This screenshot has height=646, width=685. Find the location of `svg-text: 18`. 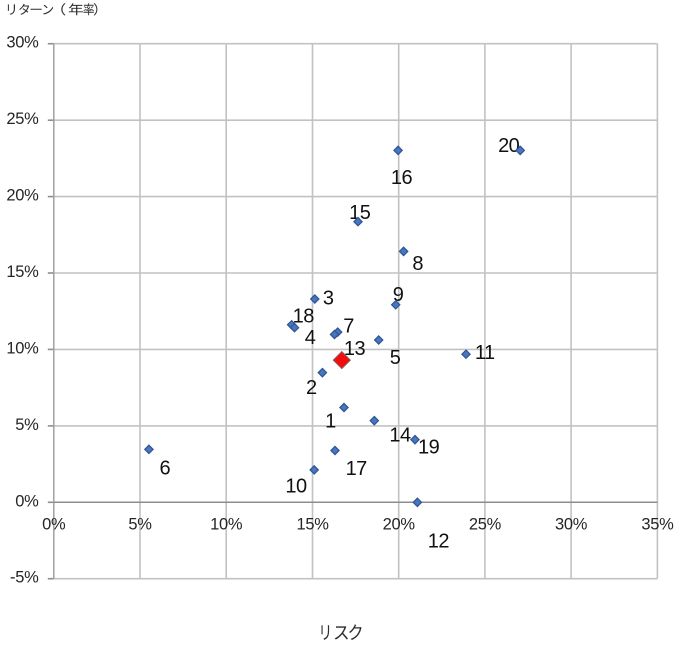

svg-text: 18 is located at coordinates (304, 317).